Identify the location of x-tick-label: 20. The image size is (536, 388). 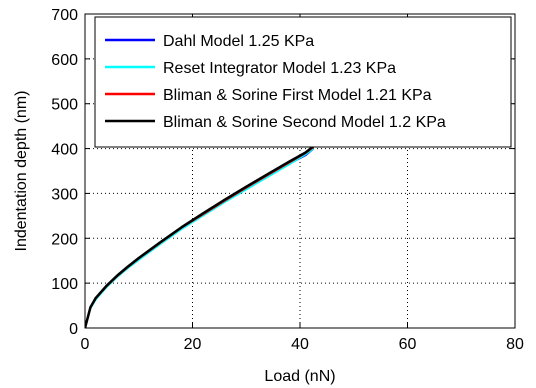
(193, 344).